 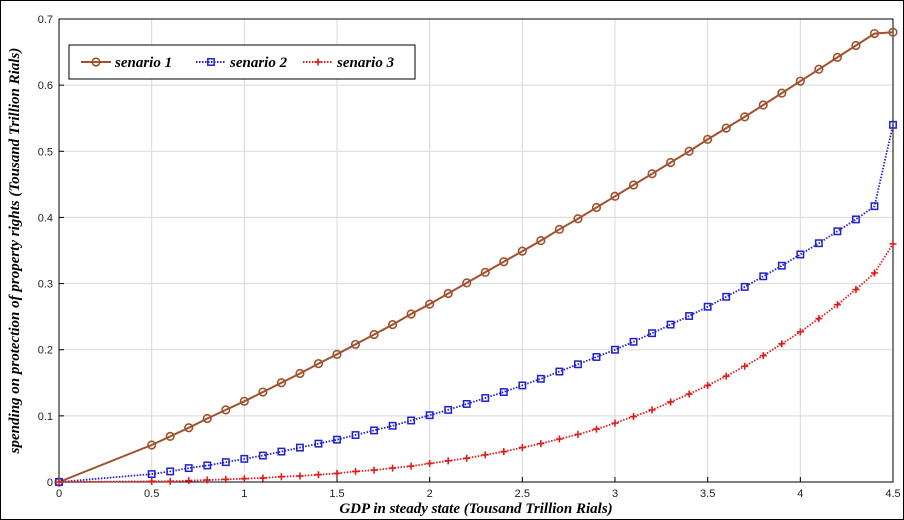 What do you see at coordinates (349, 63) in the screenshot?
I see `legend-item-3: senario 3` at bounding box center [349, 63].